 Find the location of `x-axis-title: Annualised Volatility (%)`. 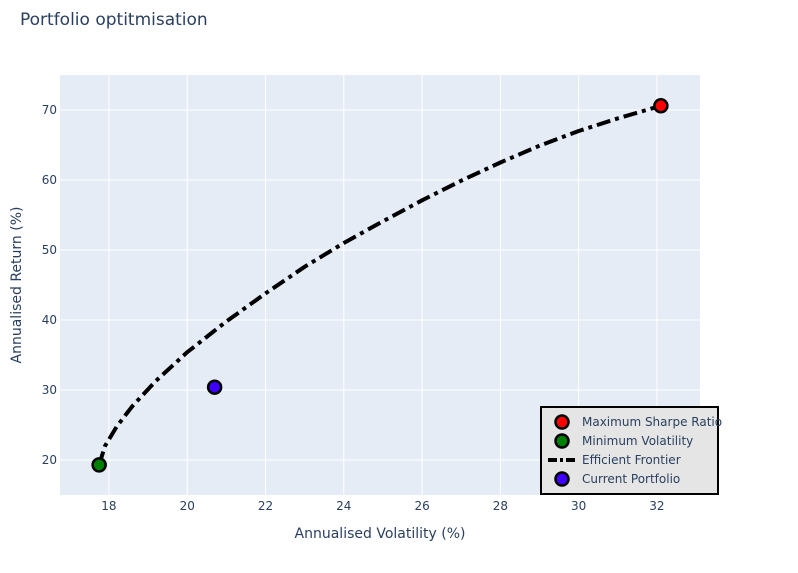

x-axis-title: Annualised Volatility (%) is located at coordinates (380, 534).